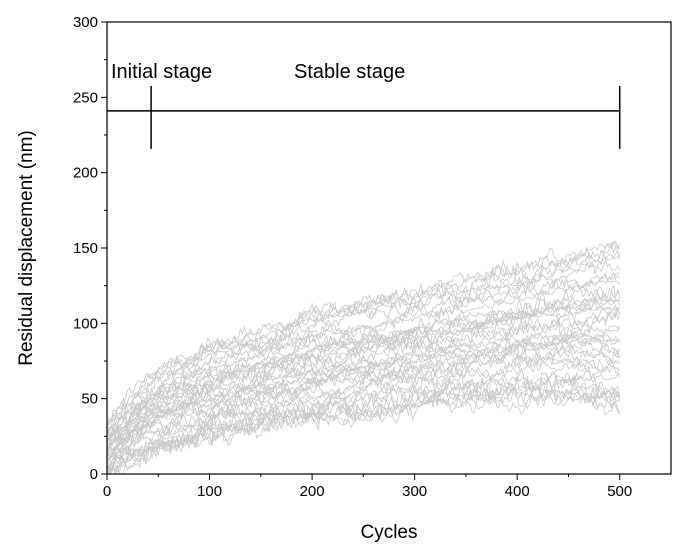 The width and height of the screenshot is (678, 545). Describe the element at coordinates (85, 22) in the screenshot. I see `y-tick-label: 300` at that location.